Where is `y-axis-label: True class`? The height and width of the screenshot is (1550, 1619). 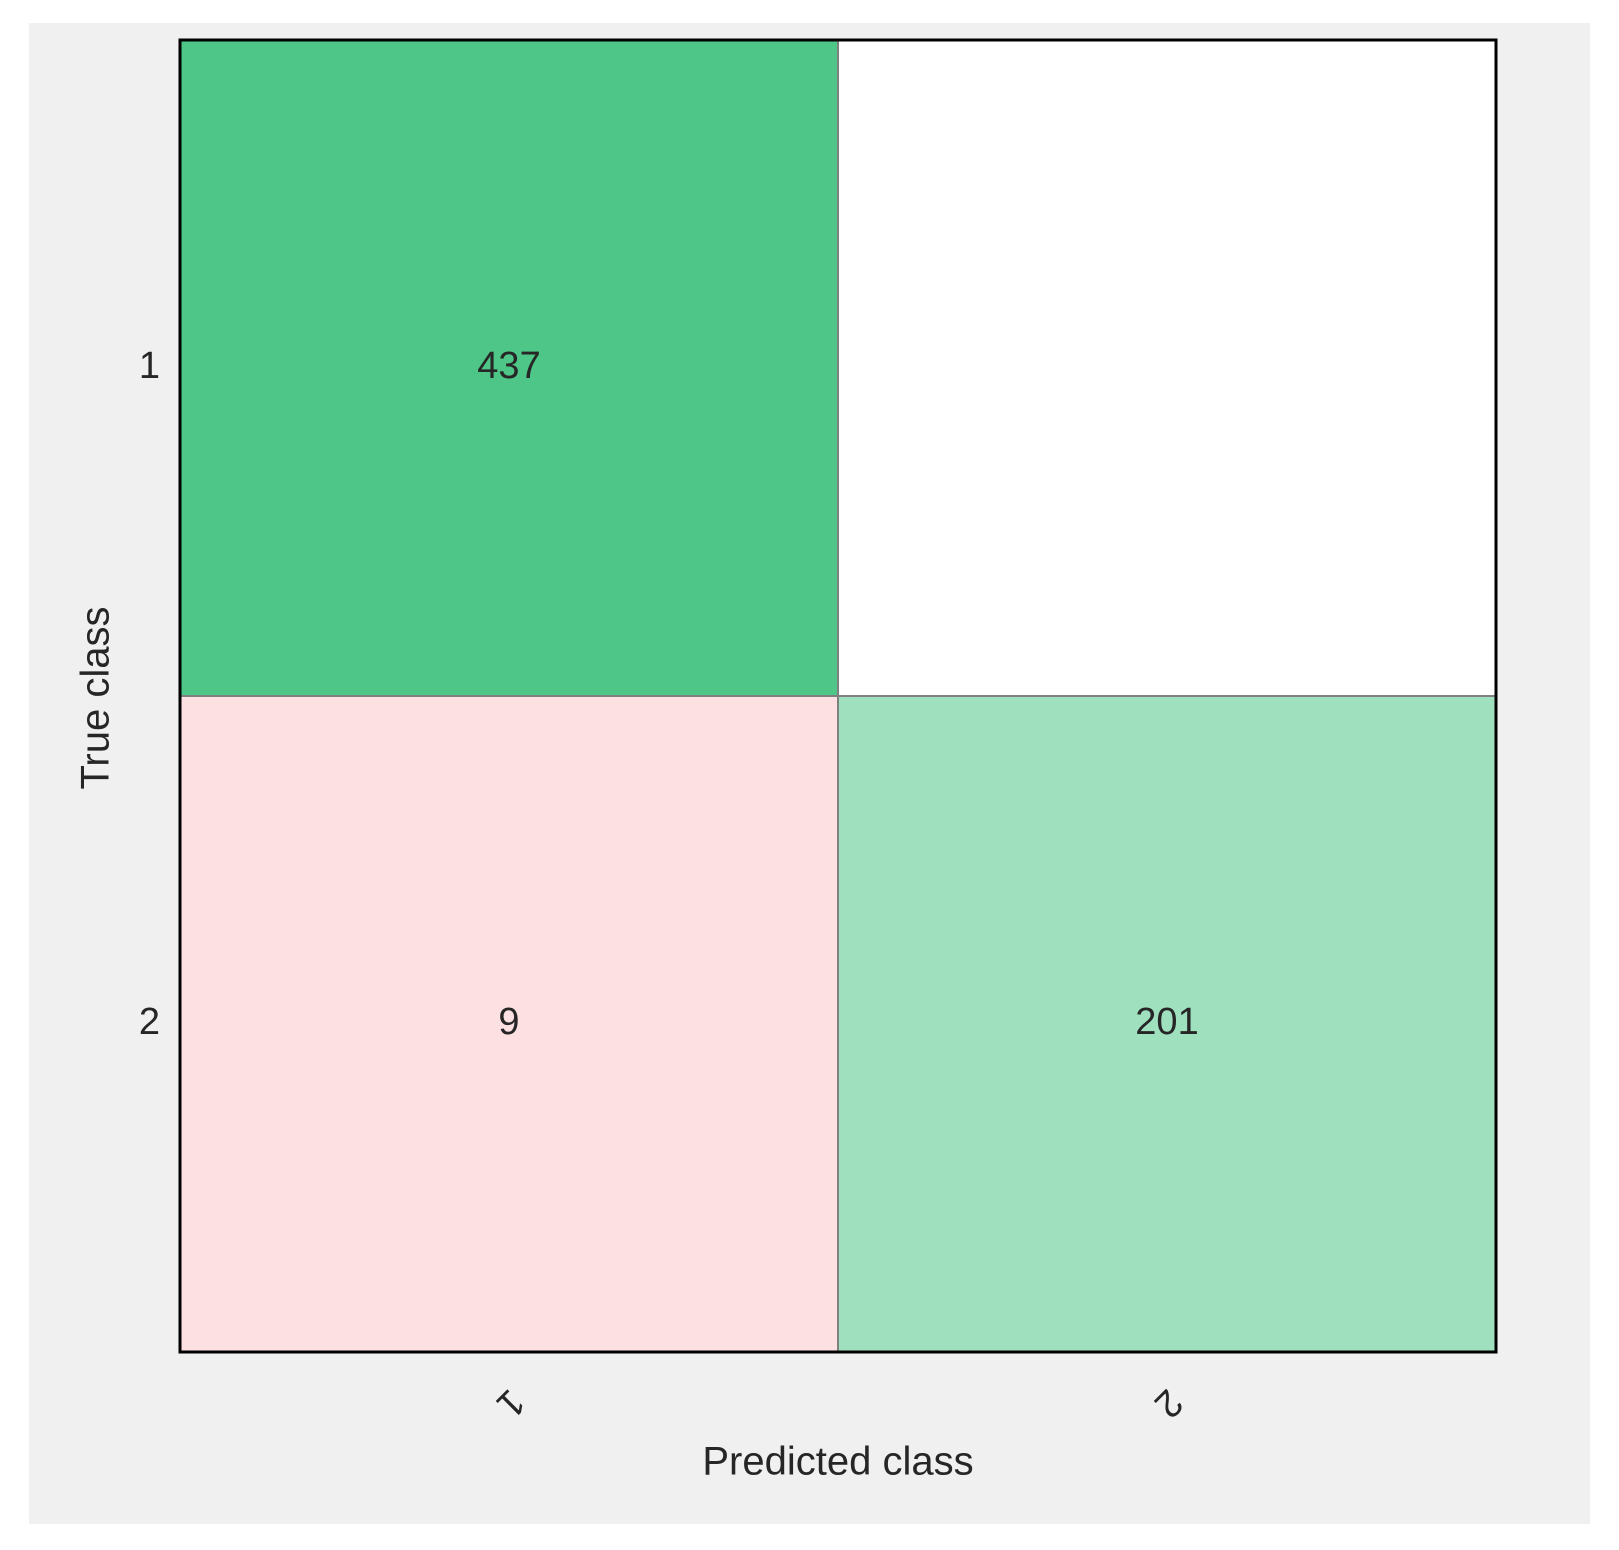
y-axis-label: True class is located at coordinates (96, 697).